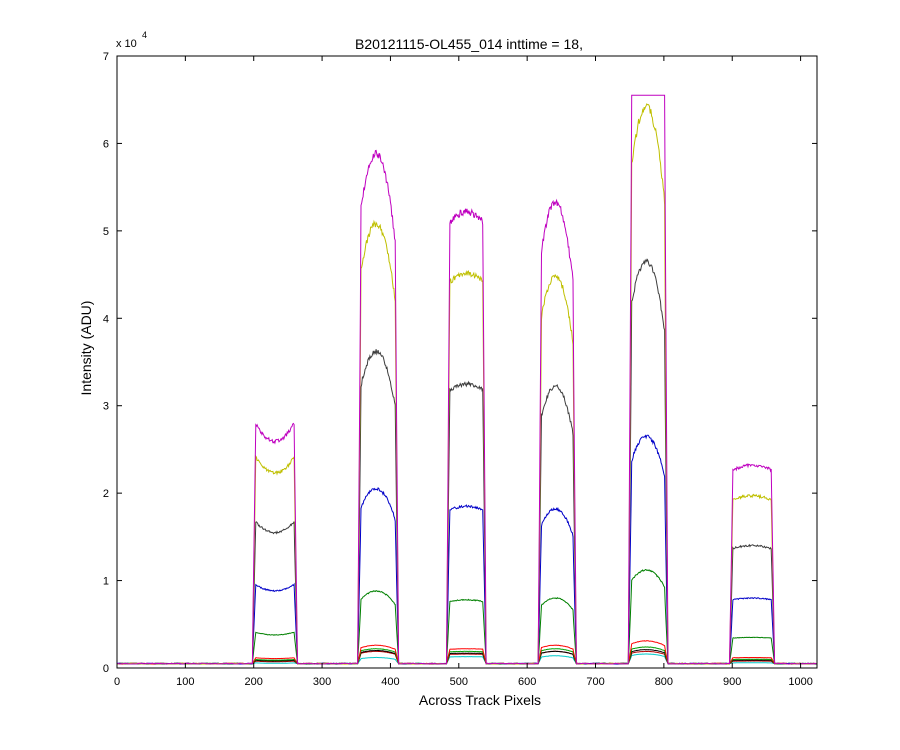 The image size is (900, 750). I want to click on y-tick-label: 1, so click(106, 582).